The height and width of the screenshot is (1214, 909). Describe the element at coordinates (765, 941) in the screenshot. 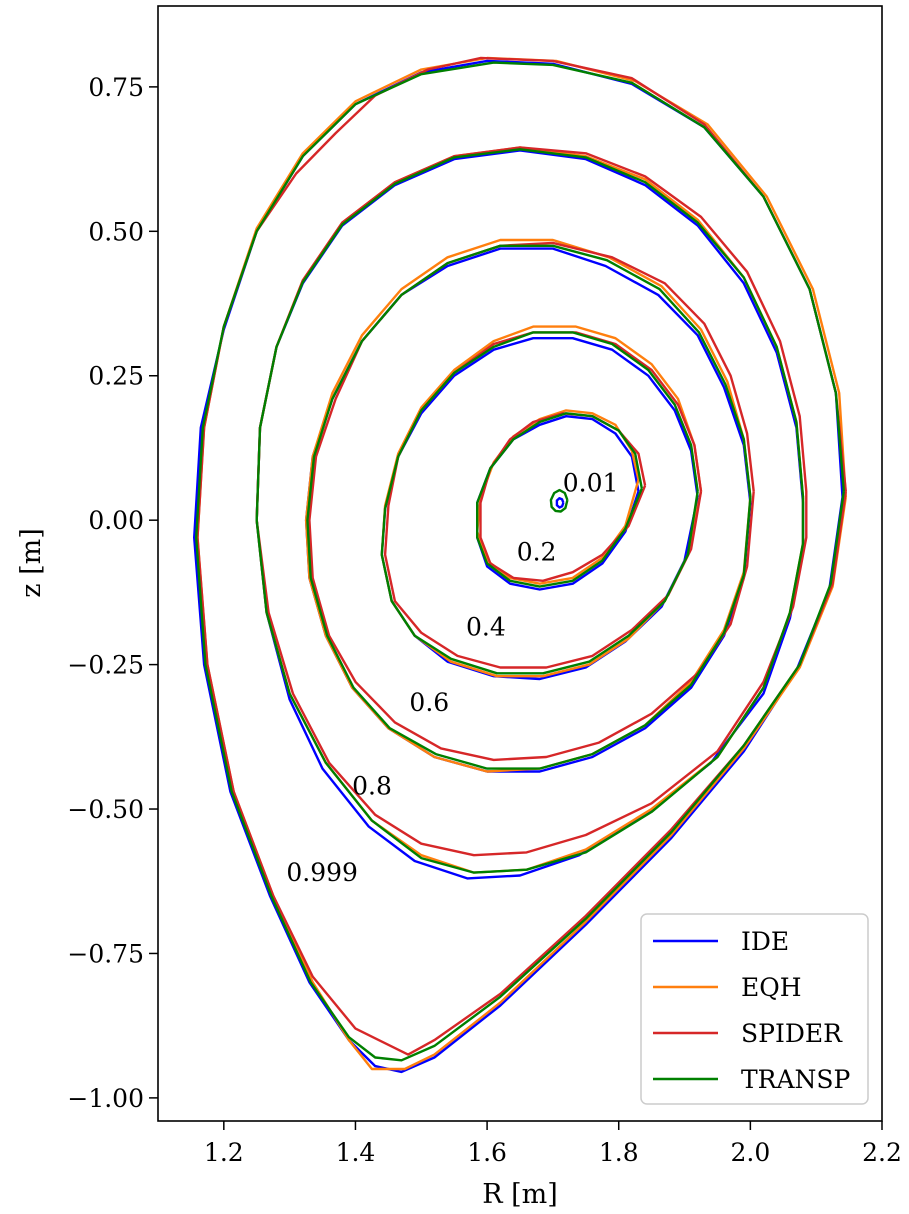

I see `legend-label-ide: IDE` at that location.